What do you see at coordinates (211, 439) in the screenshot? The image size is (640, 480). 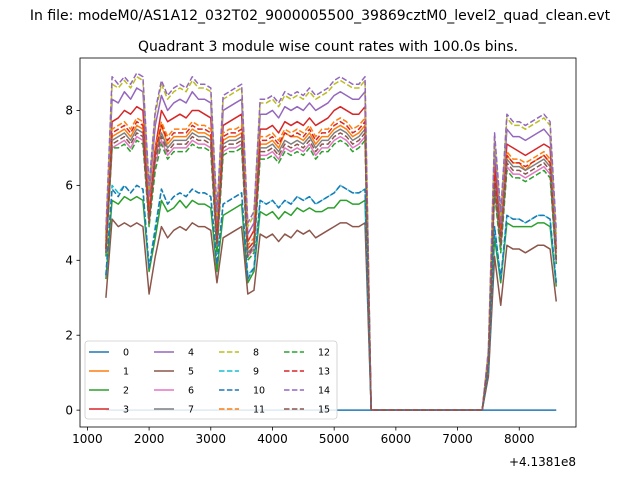 I see `x-tick-label: 3000` at bounding box center [211, 439].